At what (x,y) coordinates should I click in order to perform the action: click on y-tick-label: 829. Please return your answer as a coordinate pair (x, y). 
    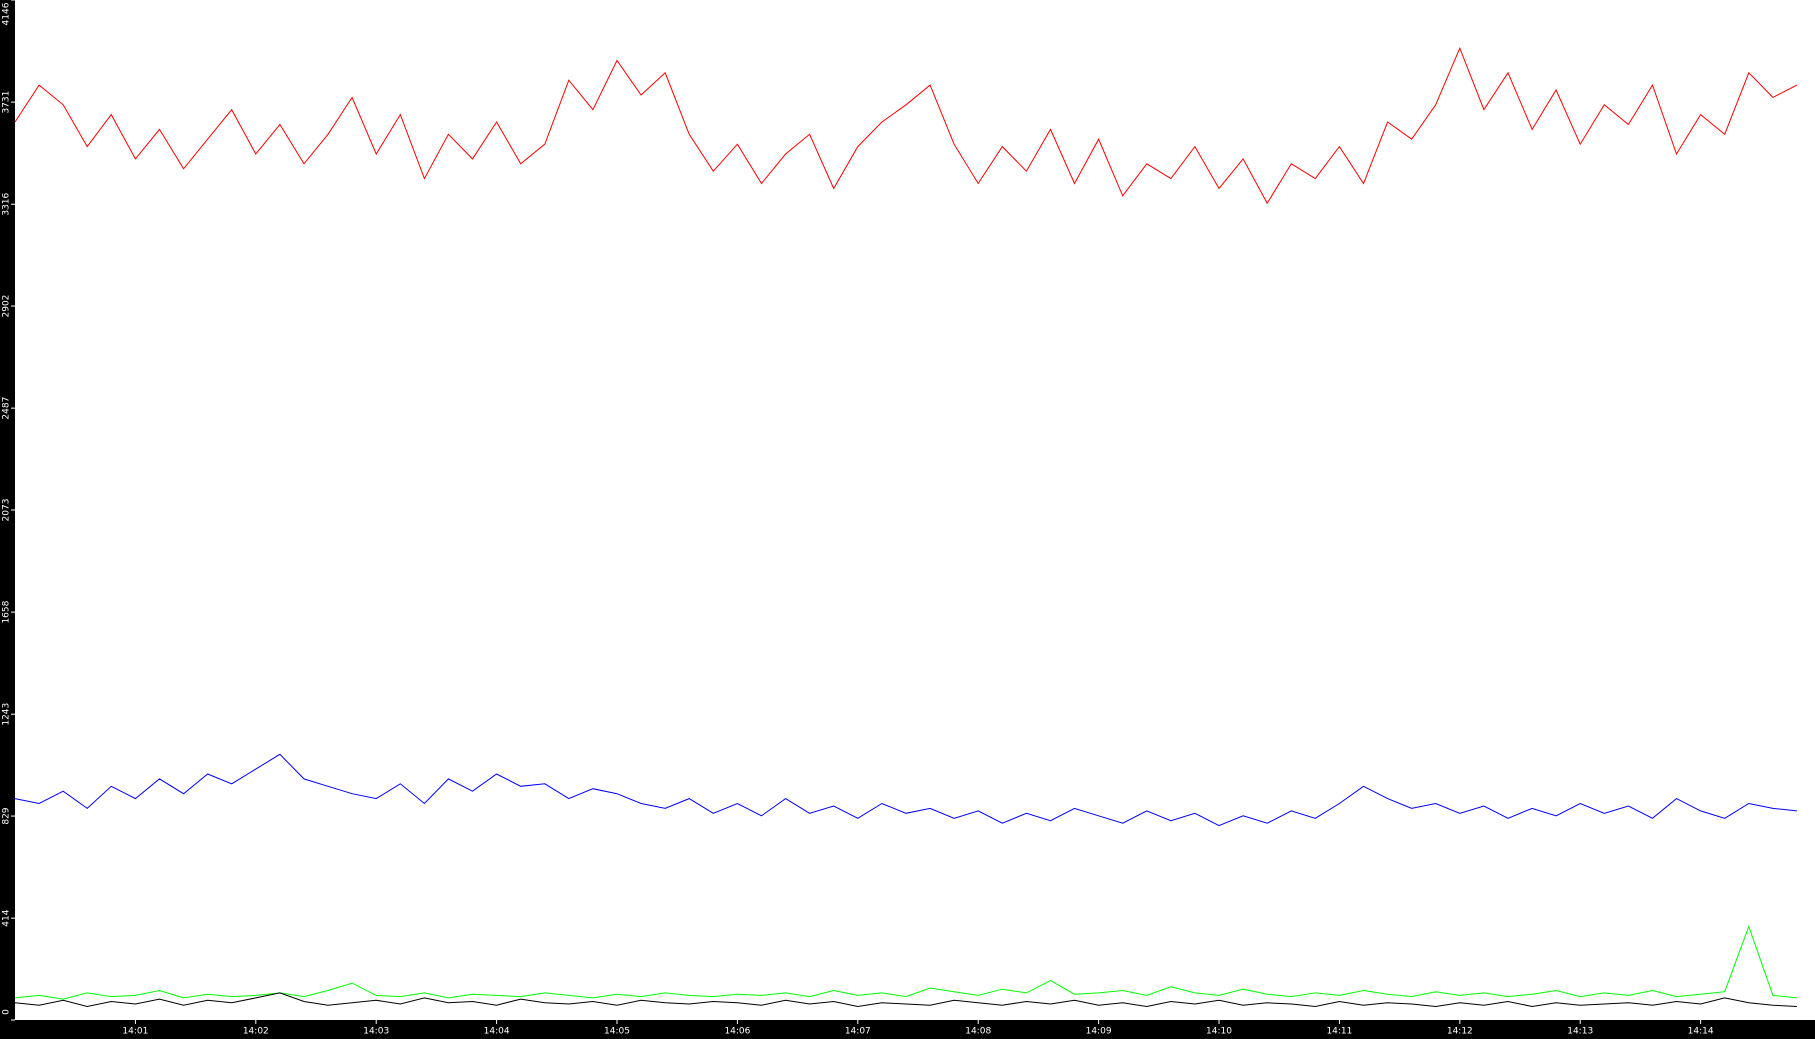
    Looking at the image, I should click on (7, 815).